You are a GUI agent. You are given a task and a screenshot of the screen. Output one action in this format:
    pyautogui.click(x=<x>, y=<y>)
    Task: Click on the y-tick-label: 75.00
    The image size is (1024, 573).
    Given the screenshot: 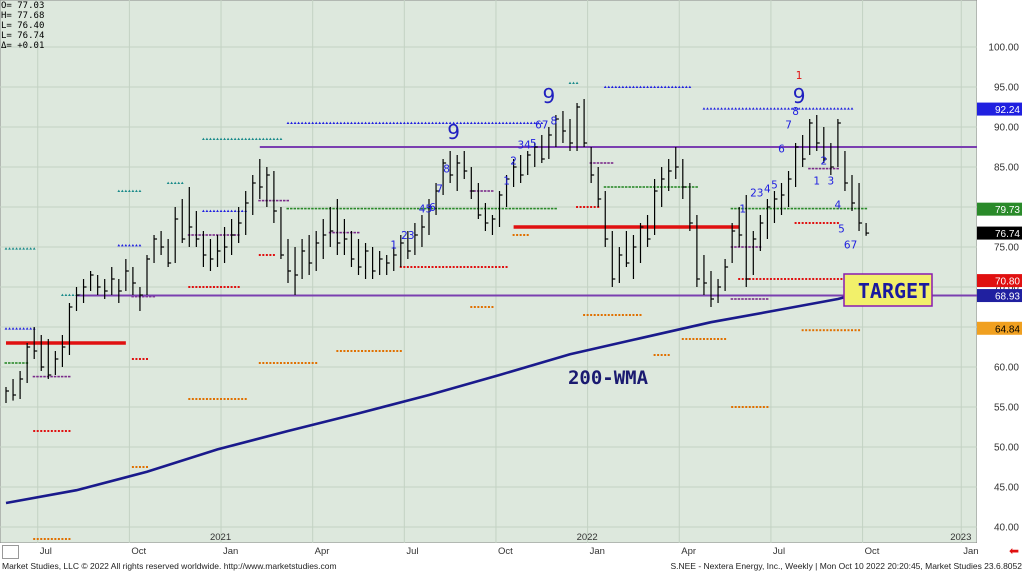 What is the action you would take?
    pyautogui.click(x=1006, y=248)
    